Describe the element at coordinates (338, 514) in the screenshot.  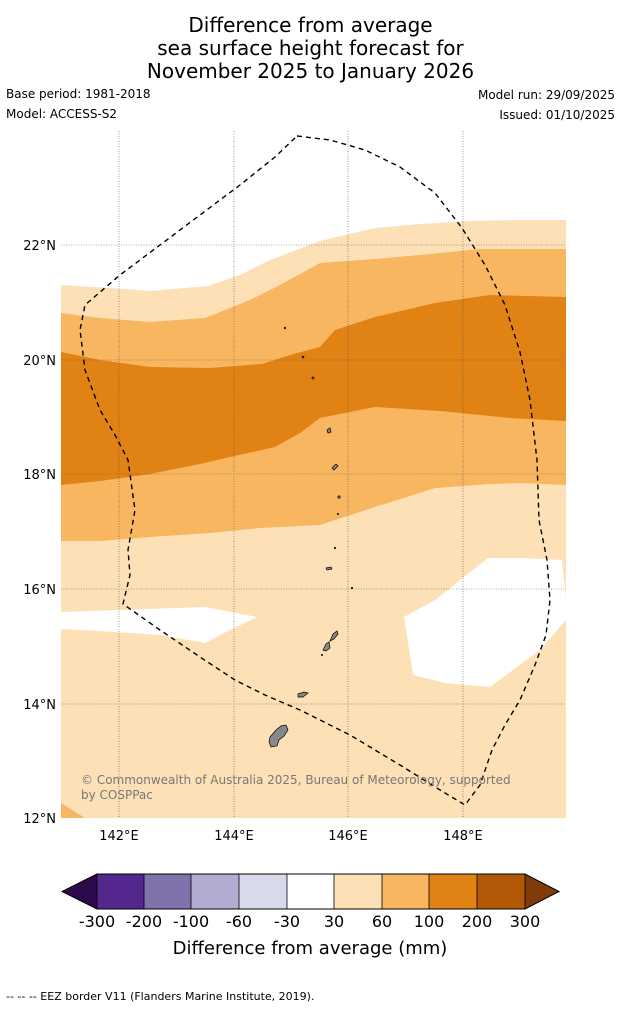
I see `island-guguan` at that location.